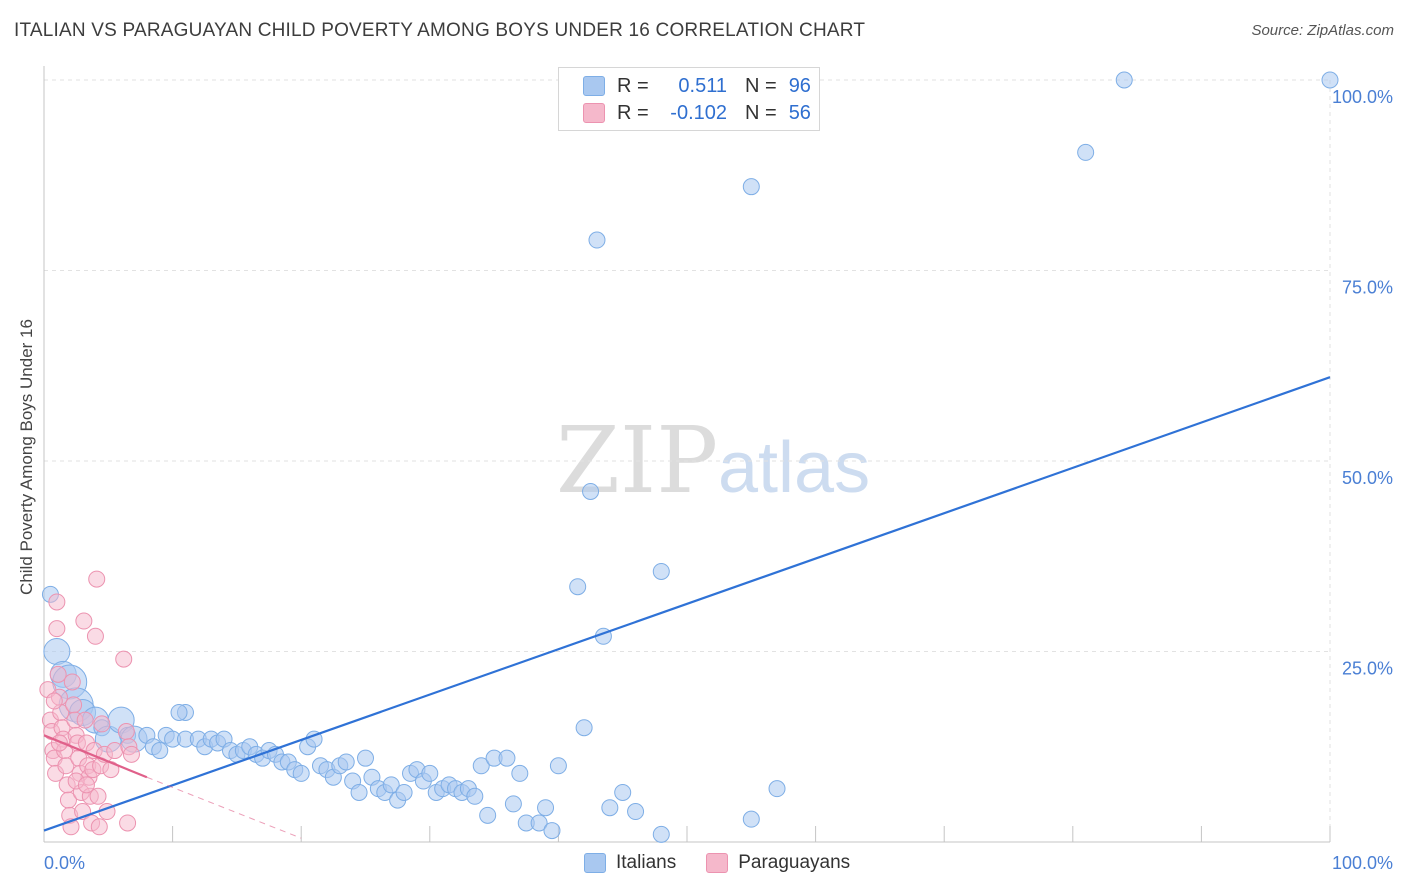  I want to click on n-value: 56, so click(799, 112).